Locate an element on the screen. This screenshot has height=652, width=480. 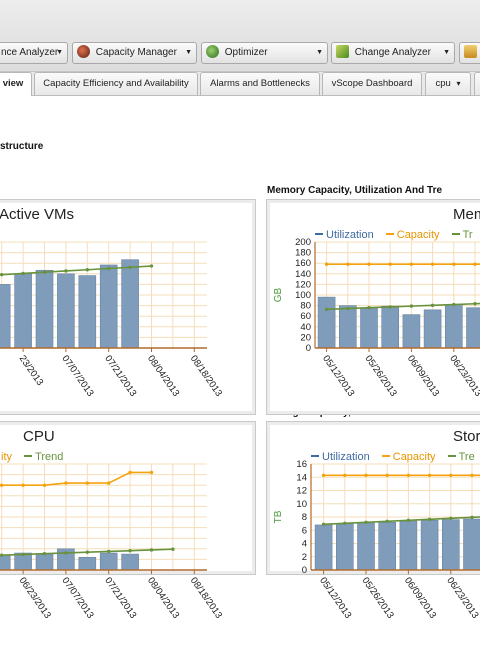
x-tick-label: 23/2013 is located at coordinates (31, 370).